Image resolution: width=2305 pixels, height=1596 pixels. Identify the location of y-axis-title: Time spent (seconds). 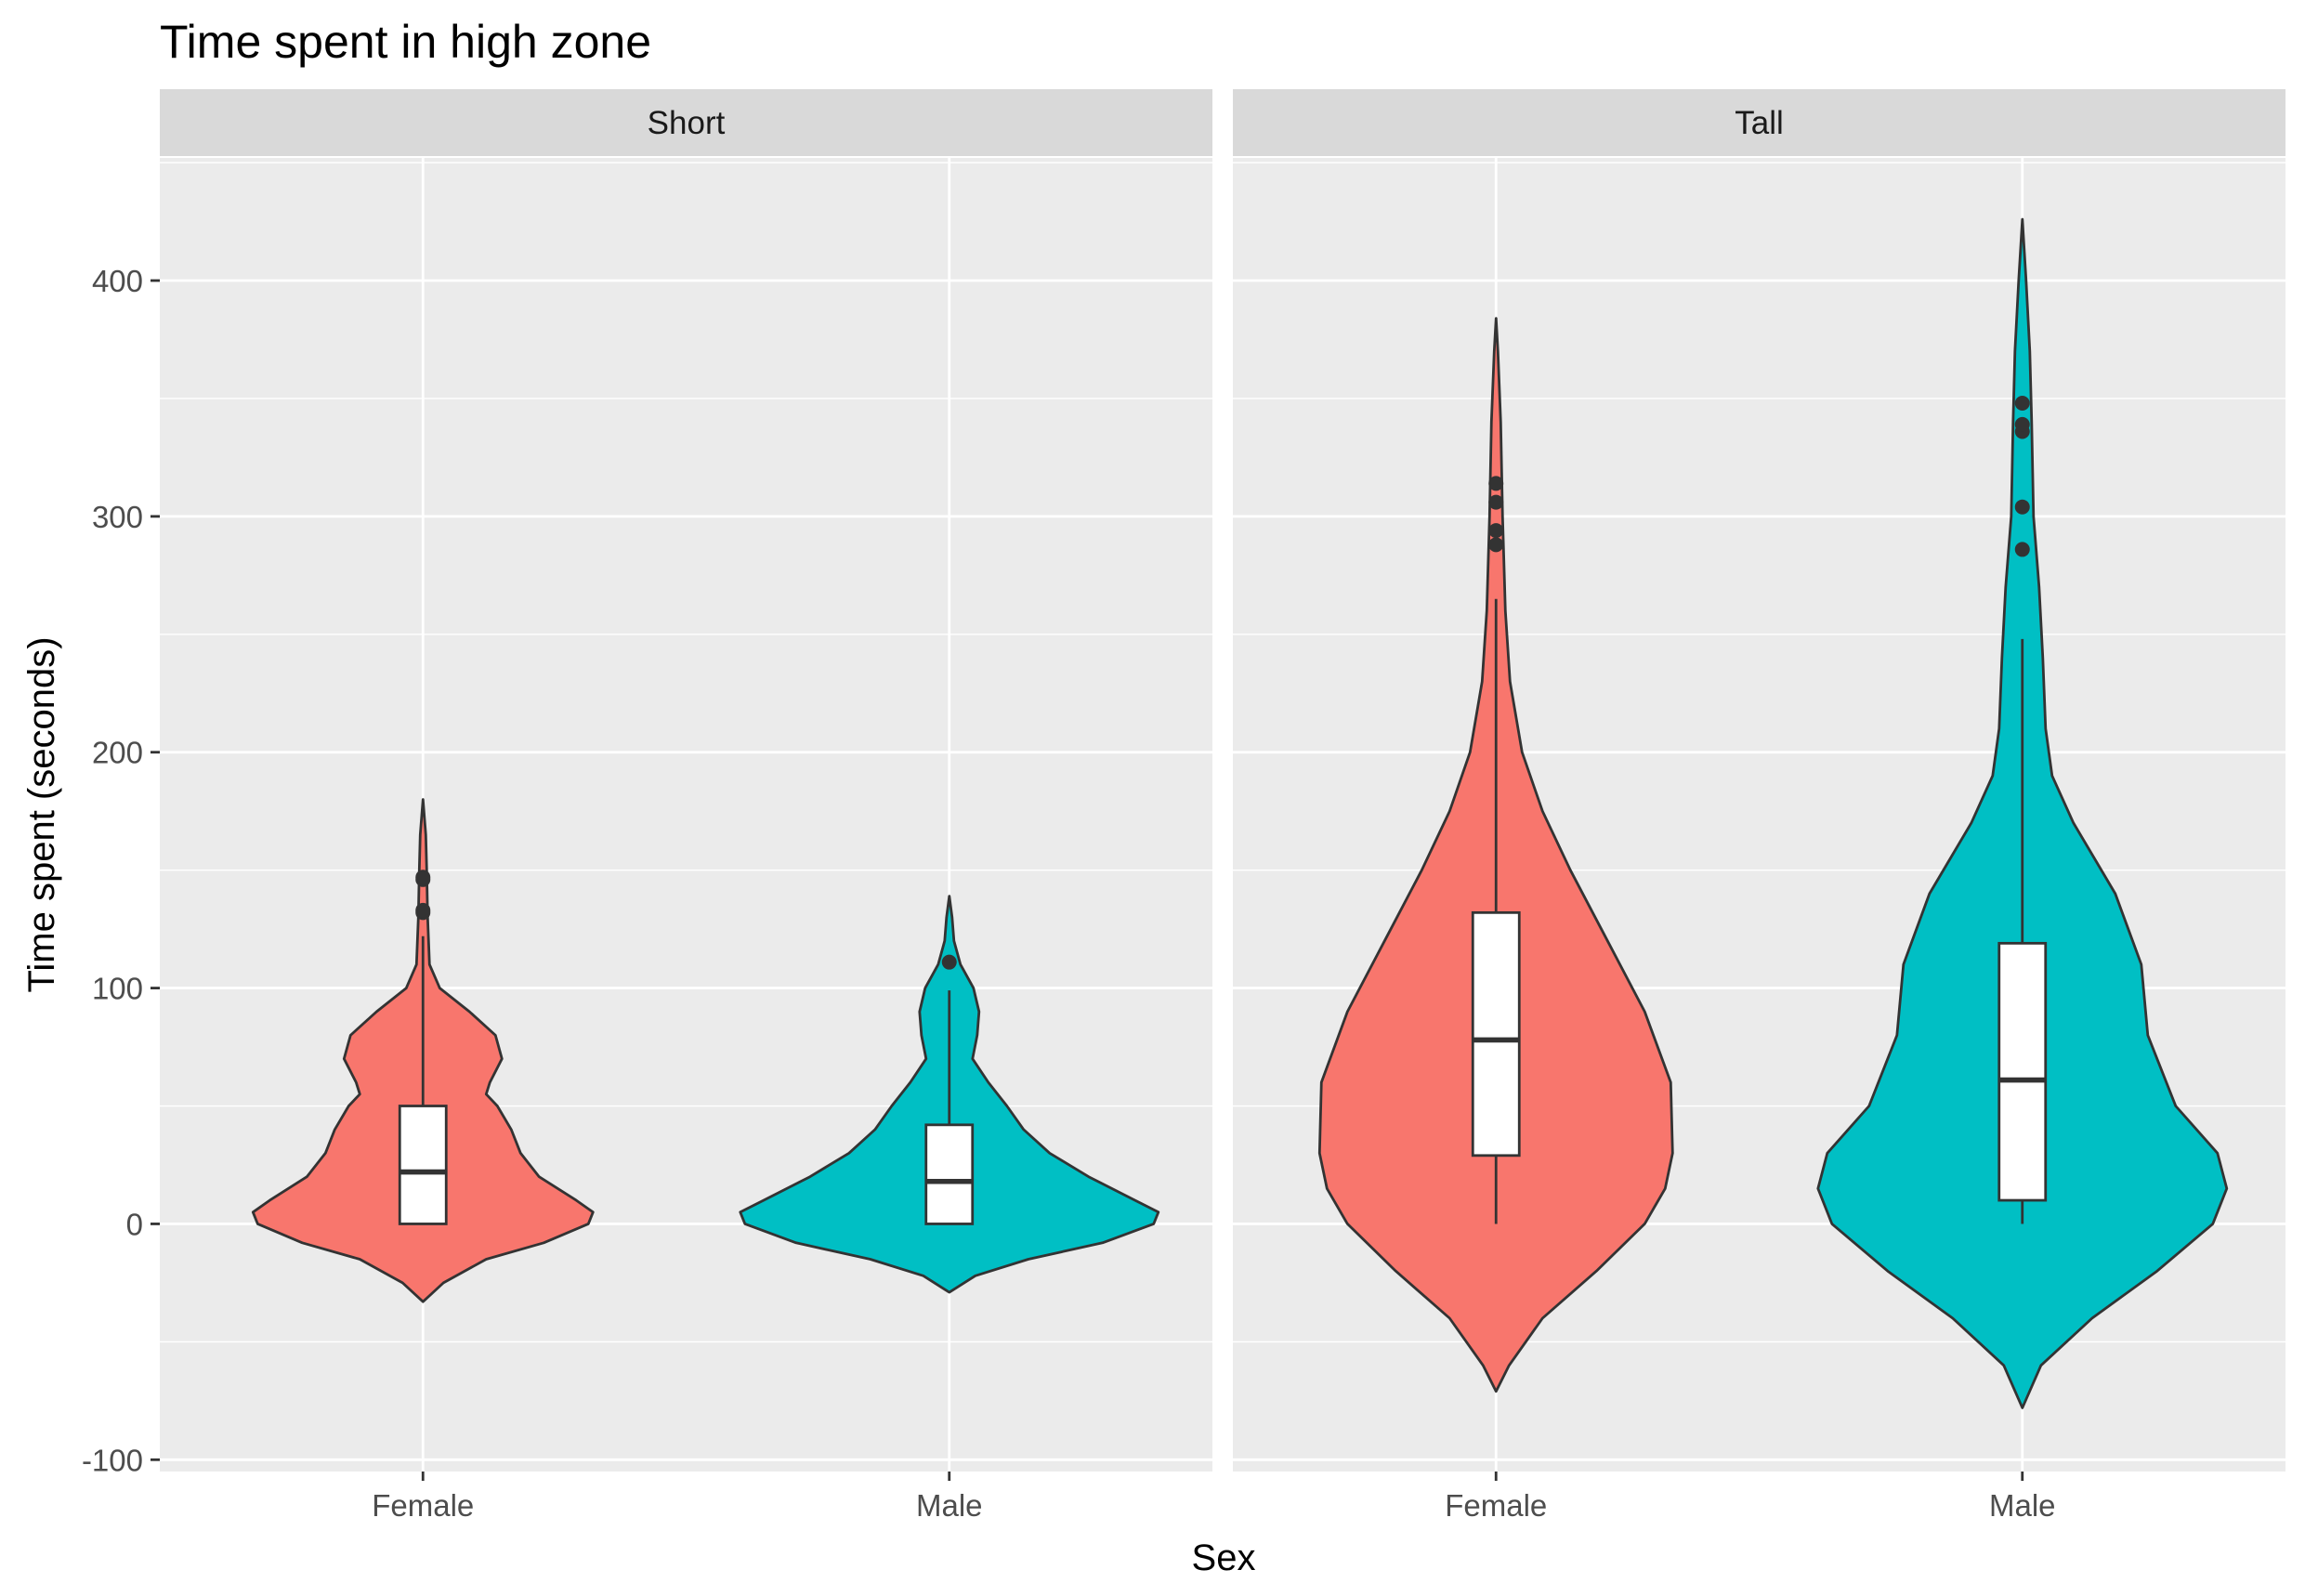
(41, 814).